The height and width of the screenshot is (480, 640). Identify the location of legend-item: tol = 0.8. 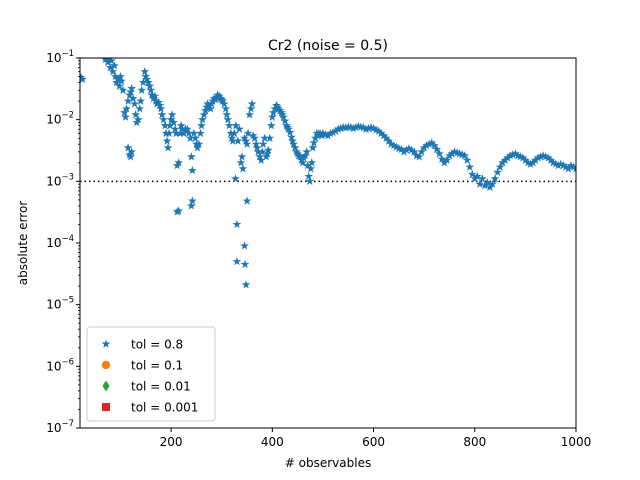
(142, 345).